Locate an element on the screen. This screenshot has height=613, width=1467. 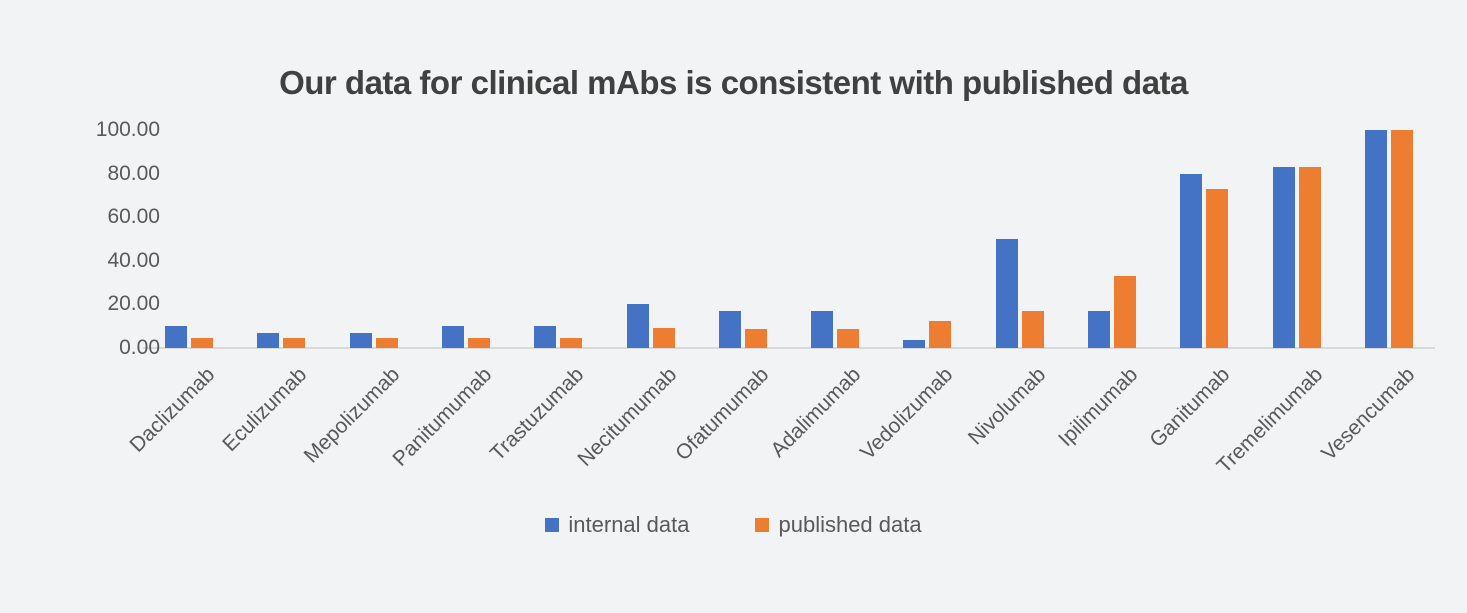
y-axis-tick-label: 80.00 is located at coordinates (133, 173).